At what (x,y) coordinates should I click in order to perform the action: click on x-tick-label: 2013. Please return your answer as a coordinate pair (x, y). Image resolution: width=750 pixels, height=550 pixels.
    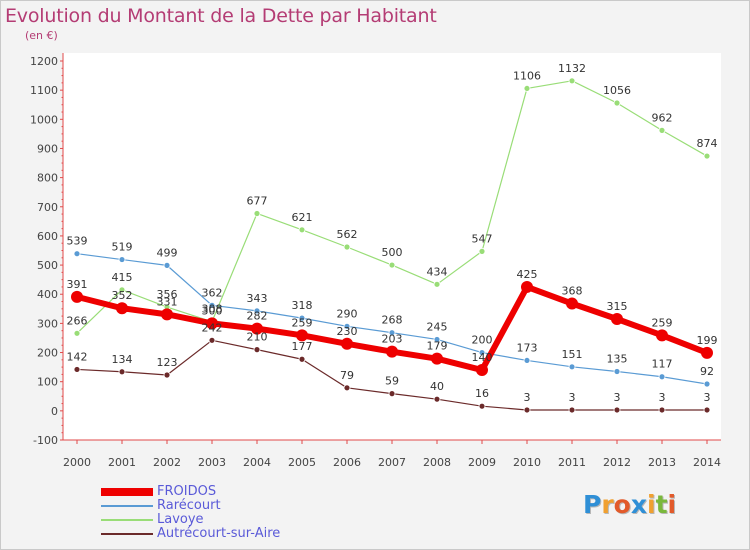
    Looking at the image, I should click on (662, 462).